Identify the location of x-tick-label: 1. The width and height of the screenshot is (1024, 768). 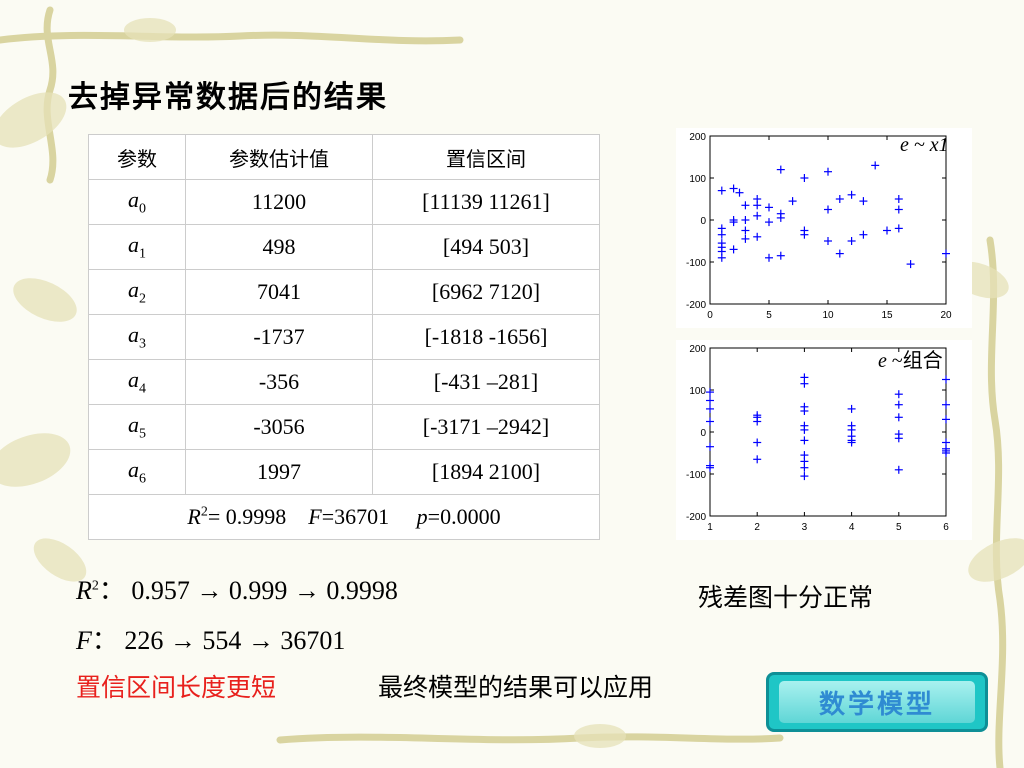
(710, 527).